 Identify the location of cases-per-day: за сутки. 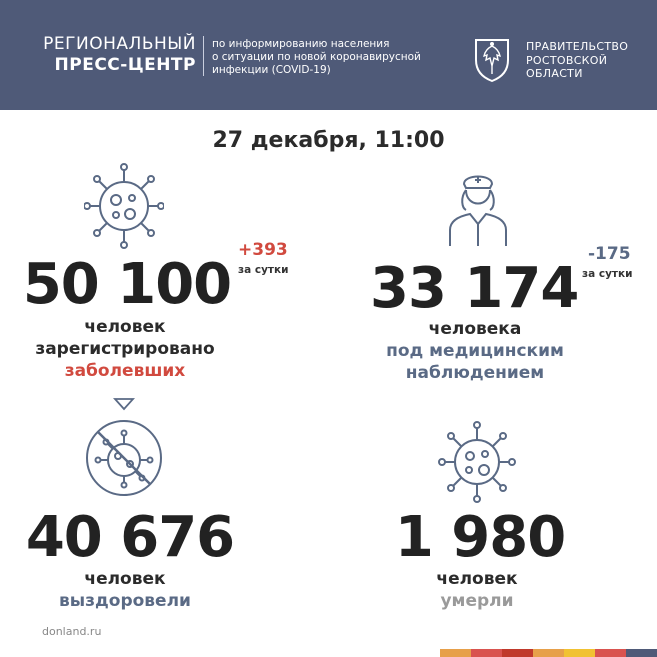
(263, 270).